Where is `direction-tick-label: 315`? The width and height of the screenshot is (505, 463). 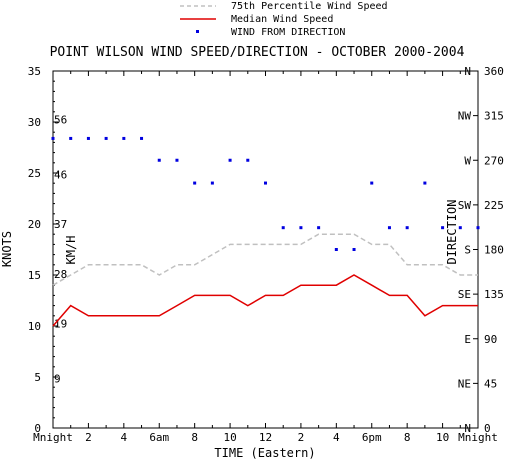 direction-tick-label: 315 is located at coordinates (494, 116).